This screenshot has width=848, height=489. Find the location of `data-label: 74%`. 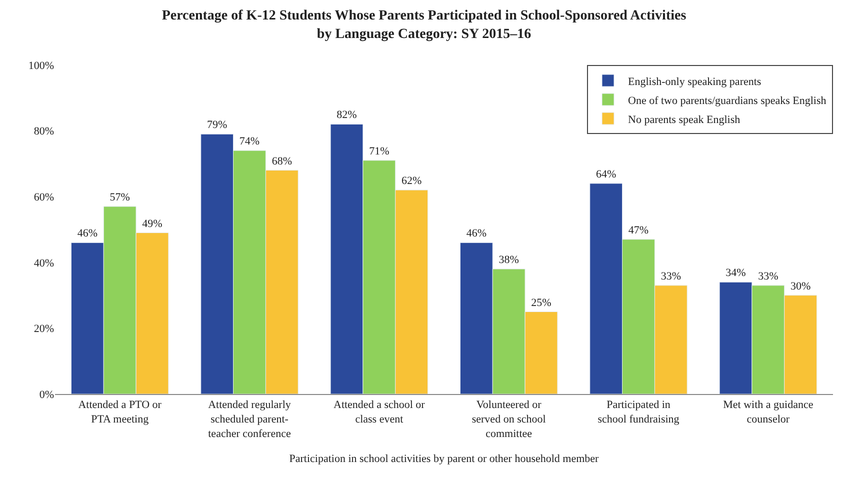

data-label: 74% is located at coordinates (249, 142).